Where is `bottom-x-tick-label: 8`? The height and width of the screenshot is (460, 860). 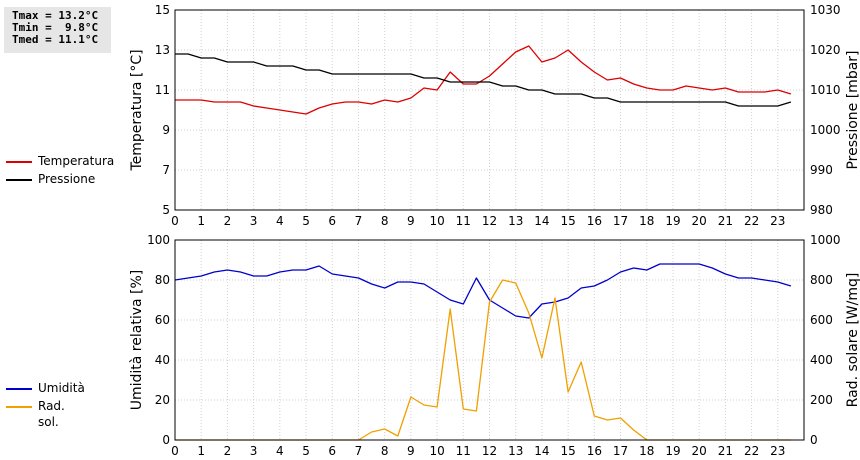 bottom-x-tick-label: 8 is located at coordinates (385, 451).